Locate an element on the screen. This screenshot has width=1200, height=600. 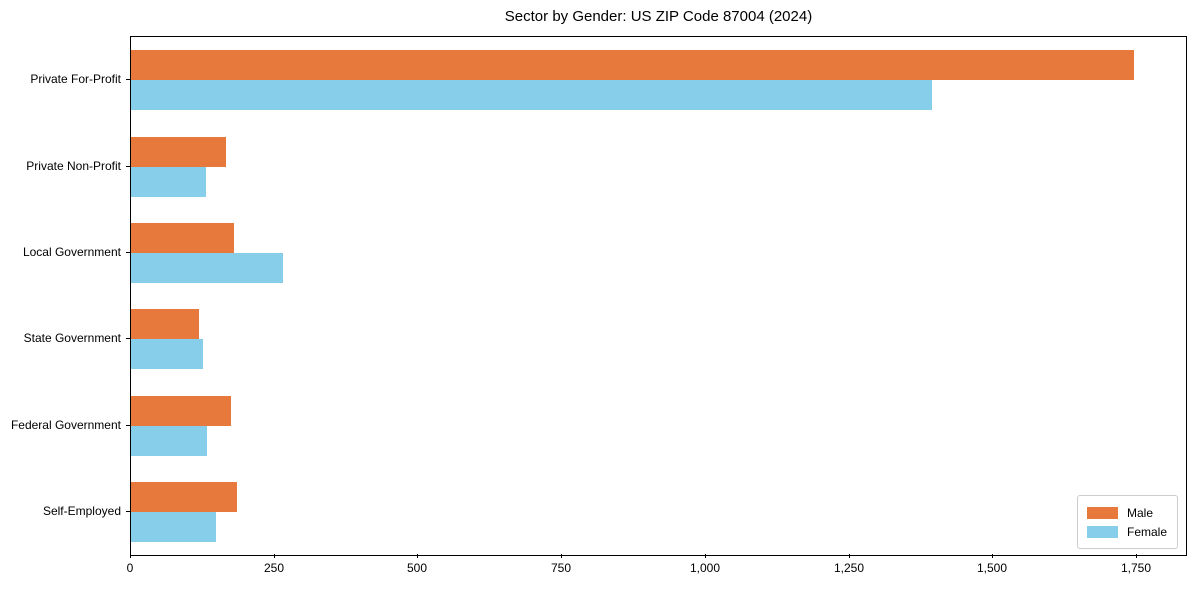
bar-male-local-government is located at coordinates (182, 238).